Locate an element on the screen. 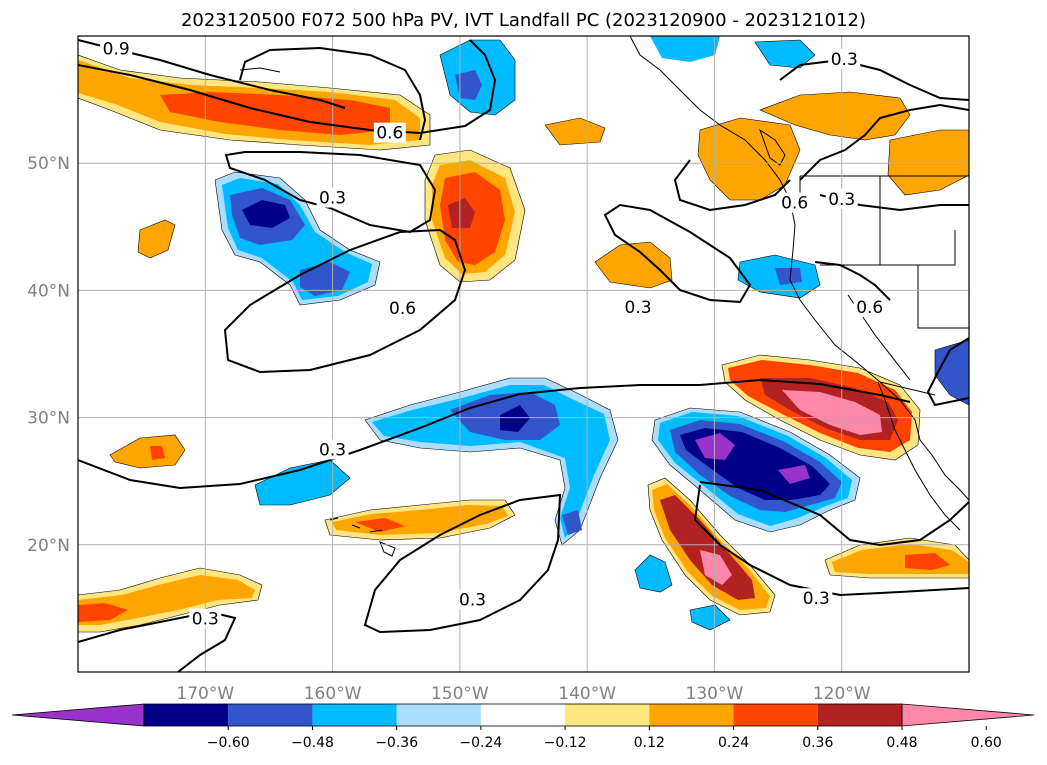 This screenshot has height=765, width=1047. colorbar-tick-label: 0.24 is located at coordinates (733, 743).